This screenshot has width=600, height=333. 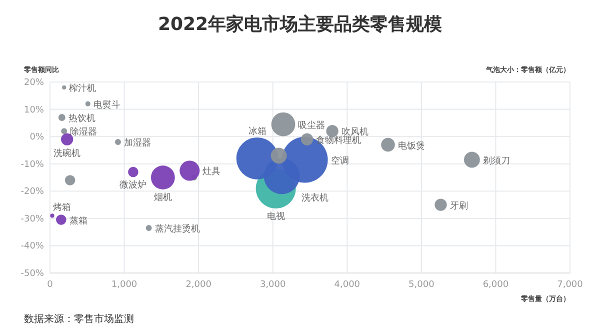 What do you see at coordinates (137, 143) in the screenshot?
I see `point-label: 加湿器` at bounding box center [137, 143].